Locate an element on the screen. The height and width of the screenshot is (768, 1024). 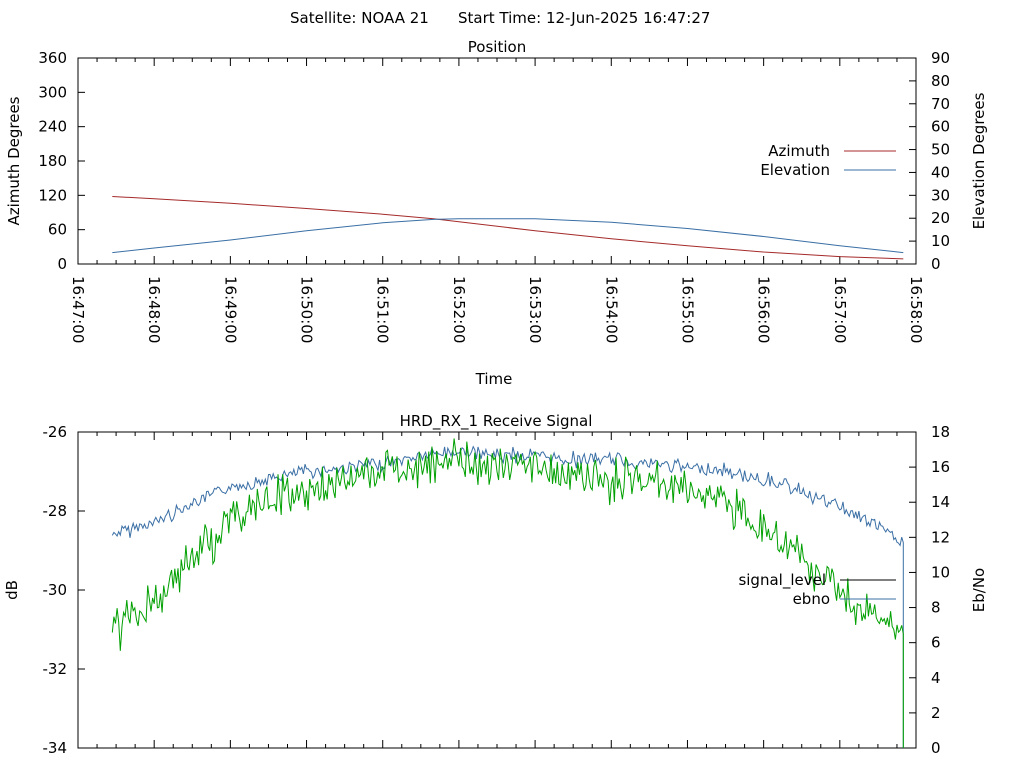
signal-legend: signal_level ebno is located at coordinates (817, 589).